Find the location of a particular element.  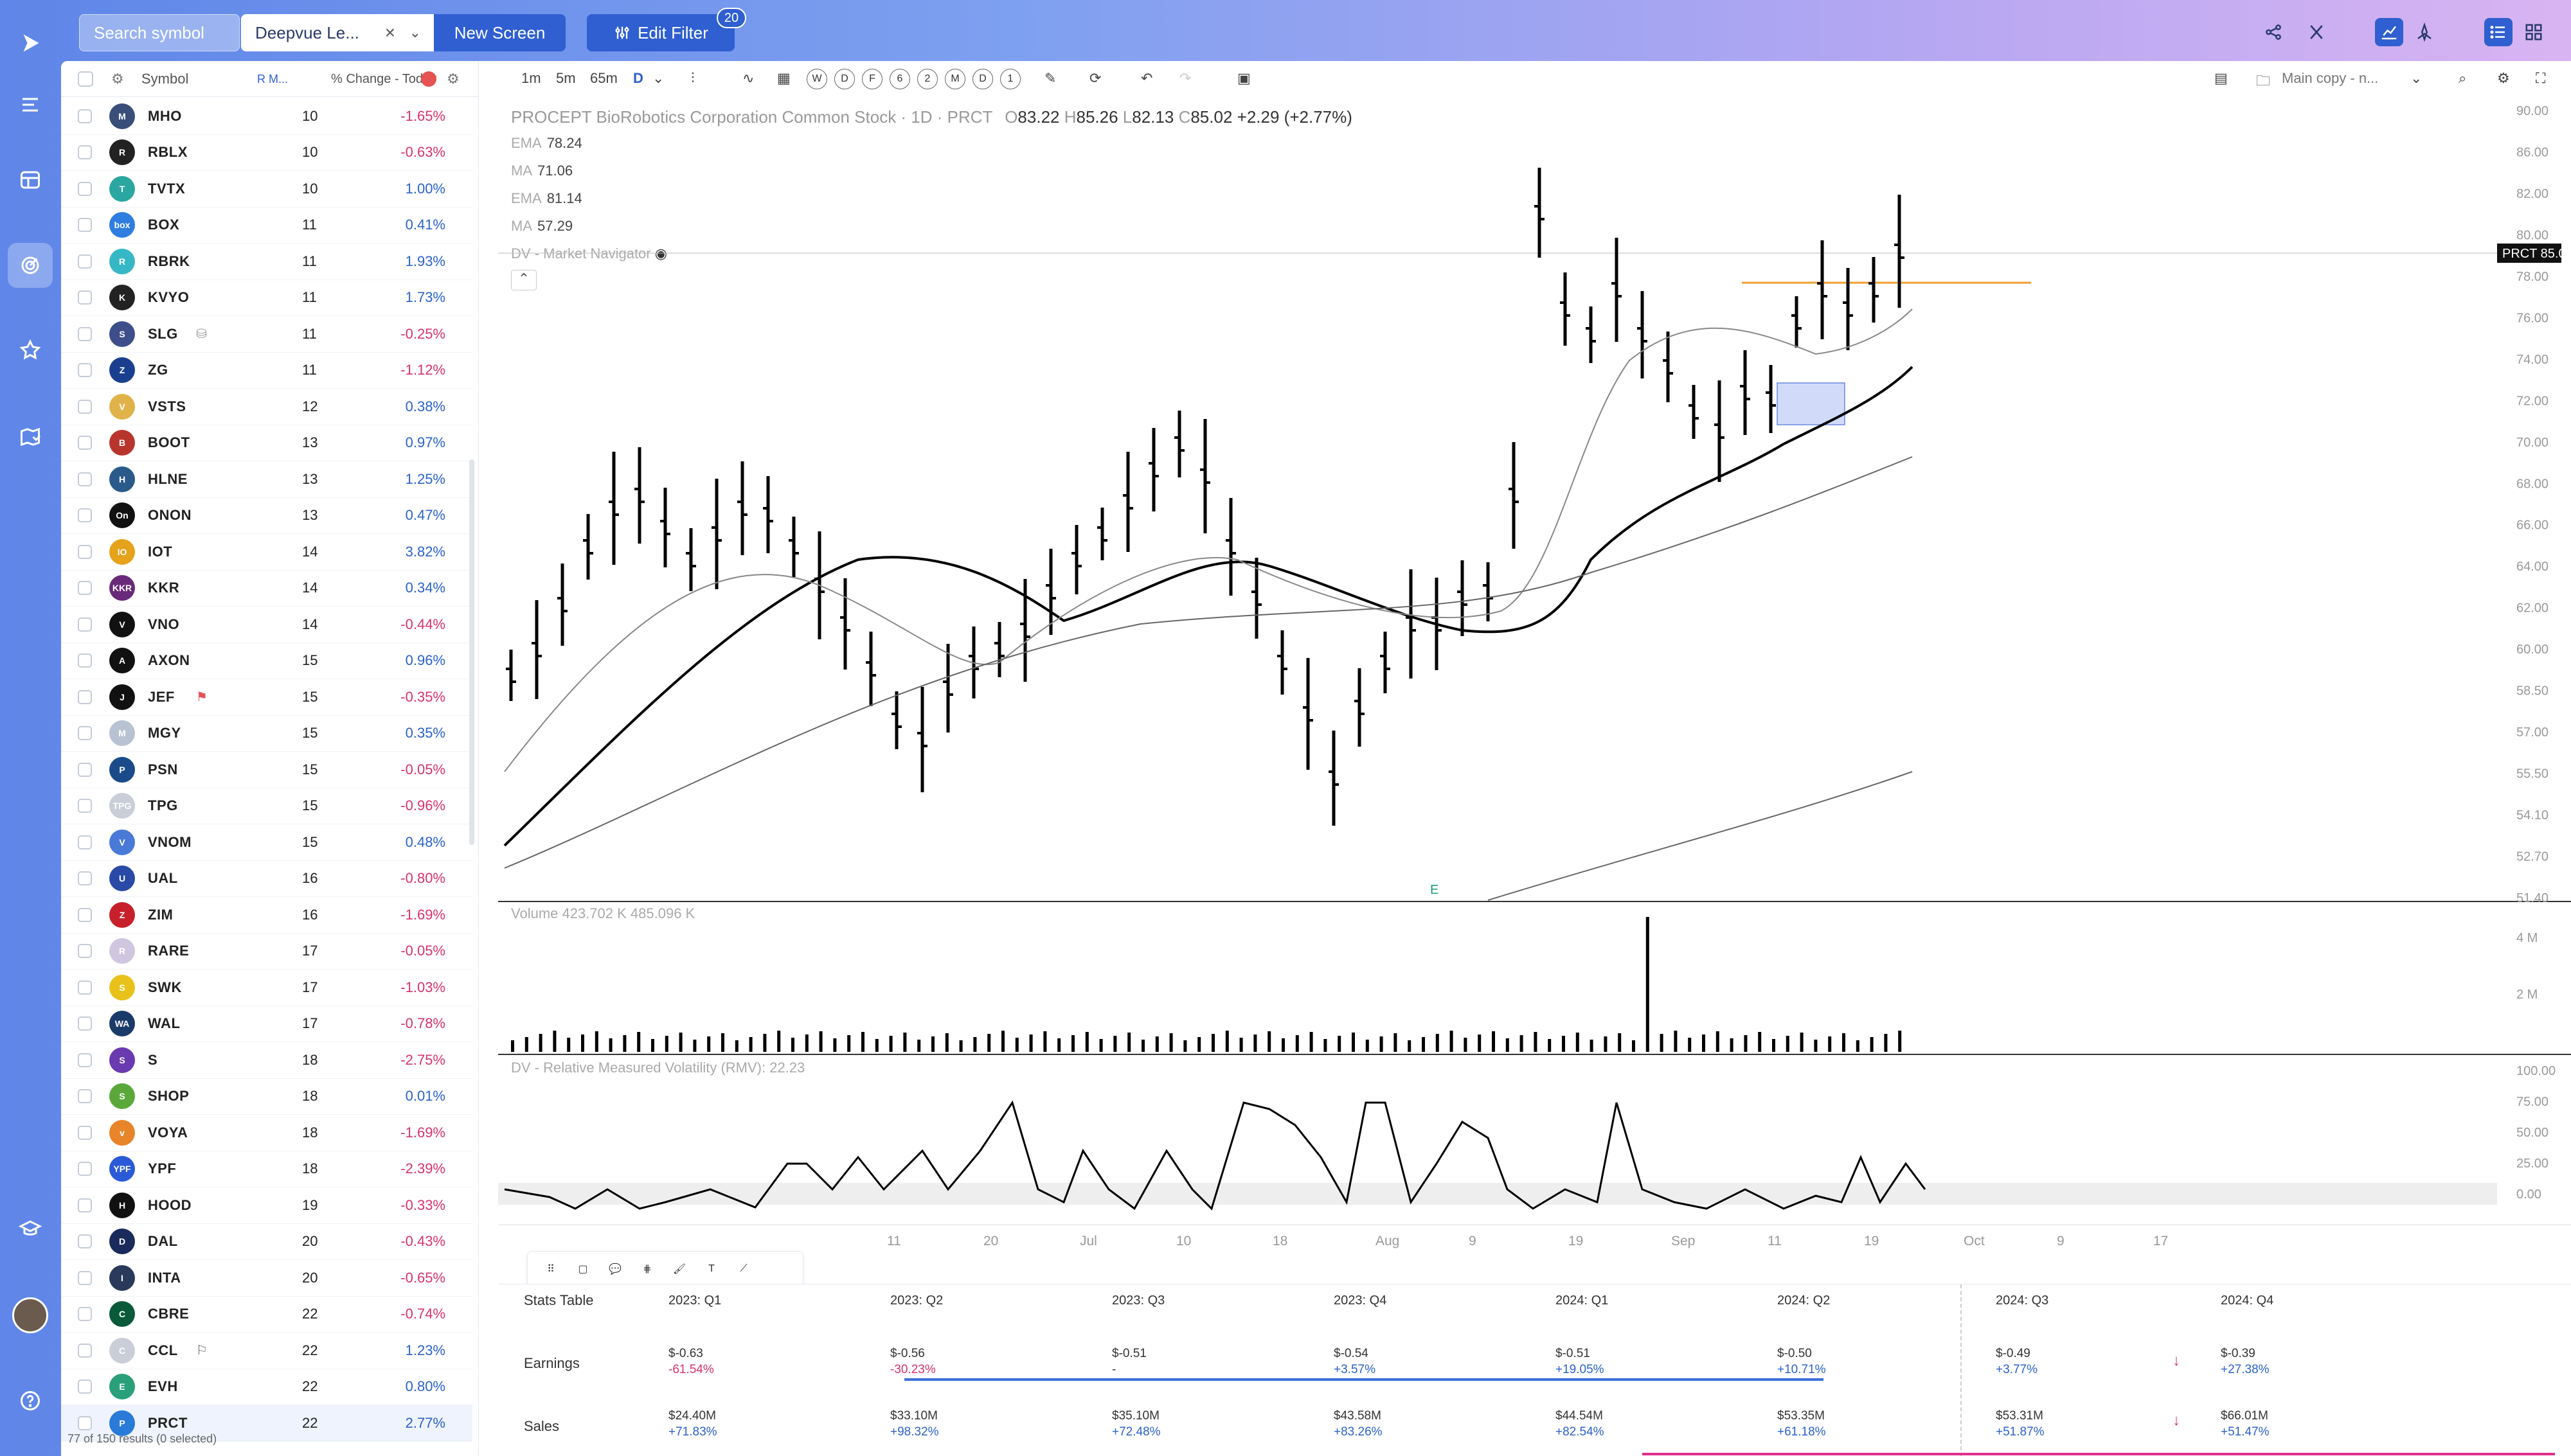

list-item: H HLNE 13 1.25% is located at coordinates (266, 480).